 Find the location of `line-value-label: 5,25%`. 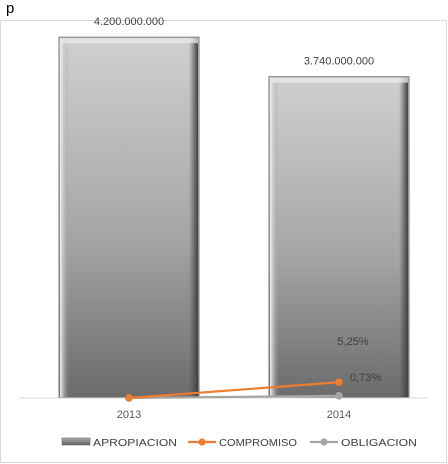

line-value-label: 5,25% is located at coordinates (352, 342).